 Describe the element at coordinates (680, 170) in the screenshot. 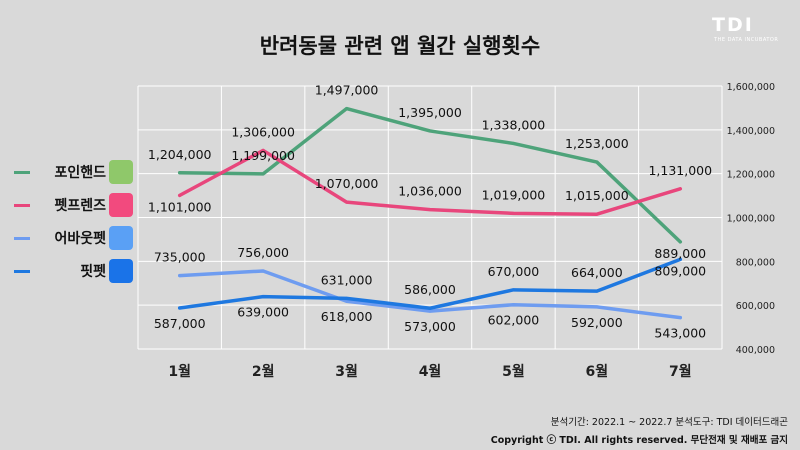

I see `data-label: 1,131,000` at that location.